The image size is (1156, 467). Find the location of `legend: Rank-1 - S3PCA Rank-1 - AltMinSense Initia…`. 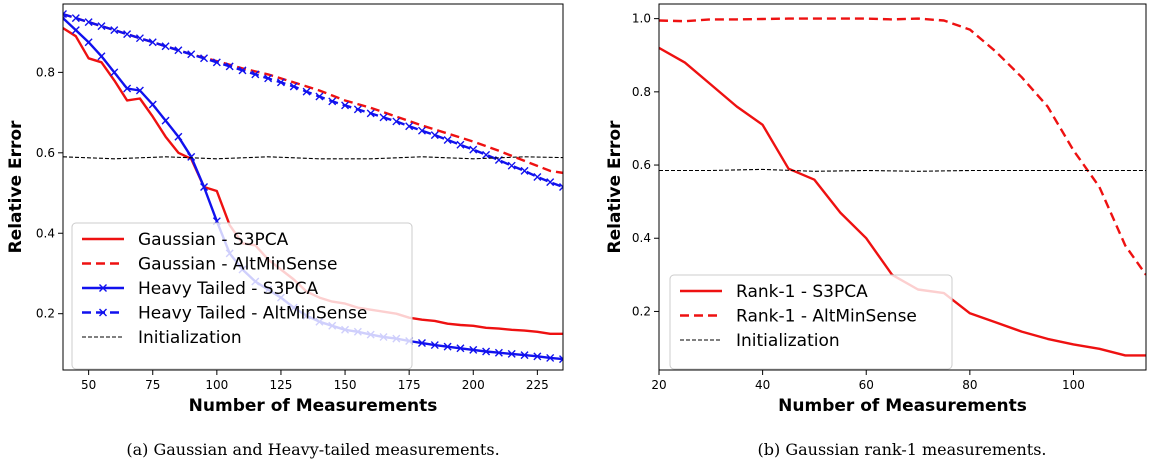

legend: Rank-1 - S3PCA Rank-1 - AltMinSense Initia… is located at coordinates (811, 322).